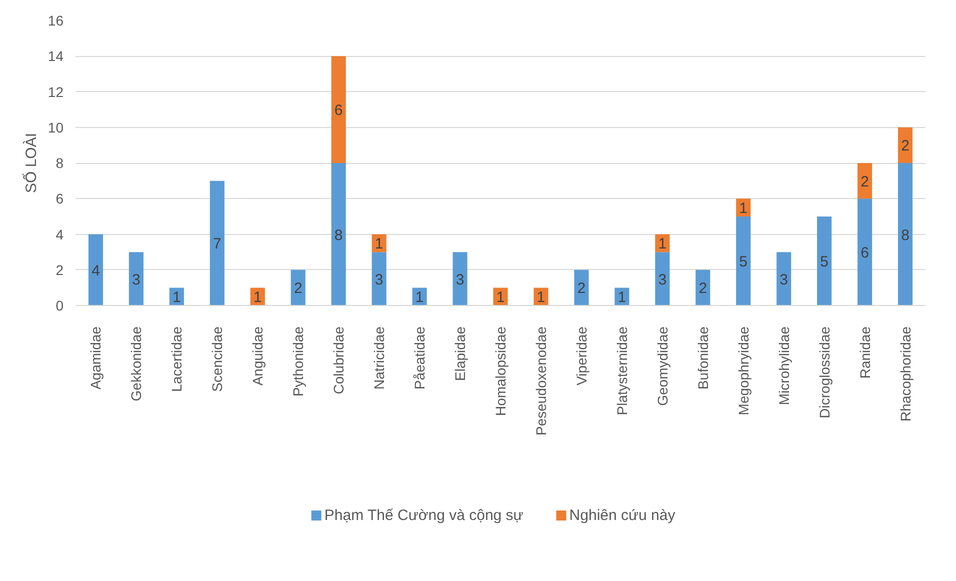 Image resolution: width=956 pixels, height=581 pixels. I want to click on x-tick-label: Viperidae, so click(581, 356).